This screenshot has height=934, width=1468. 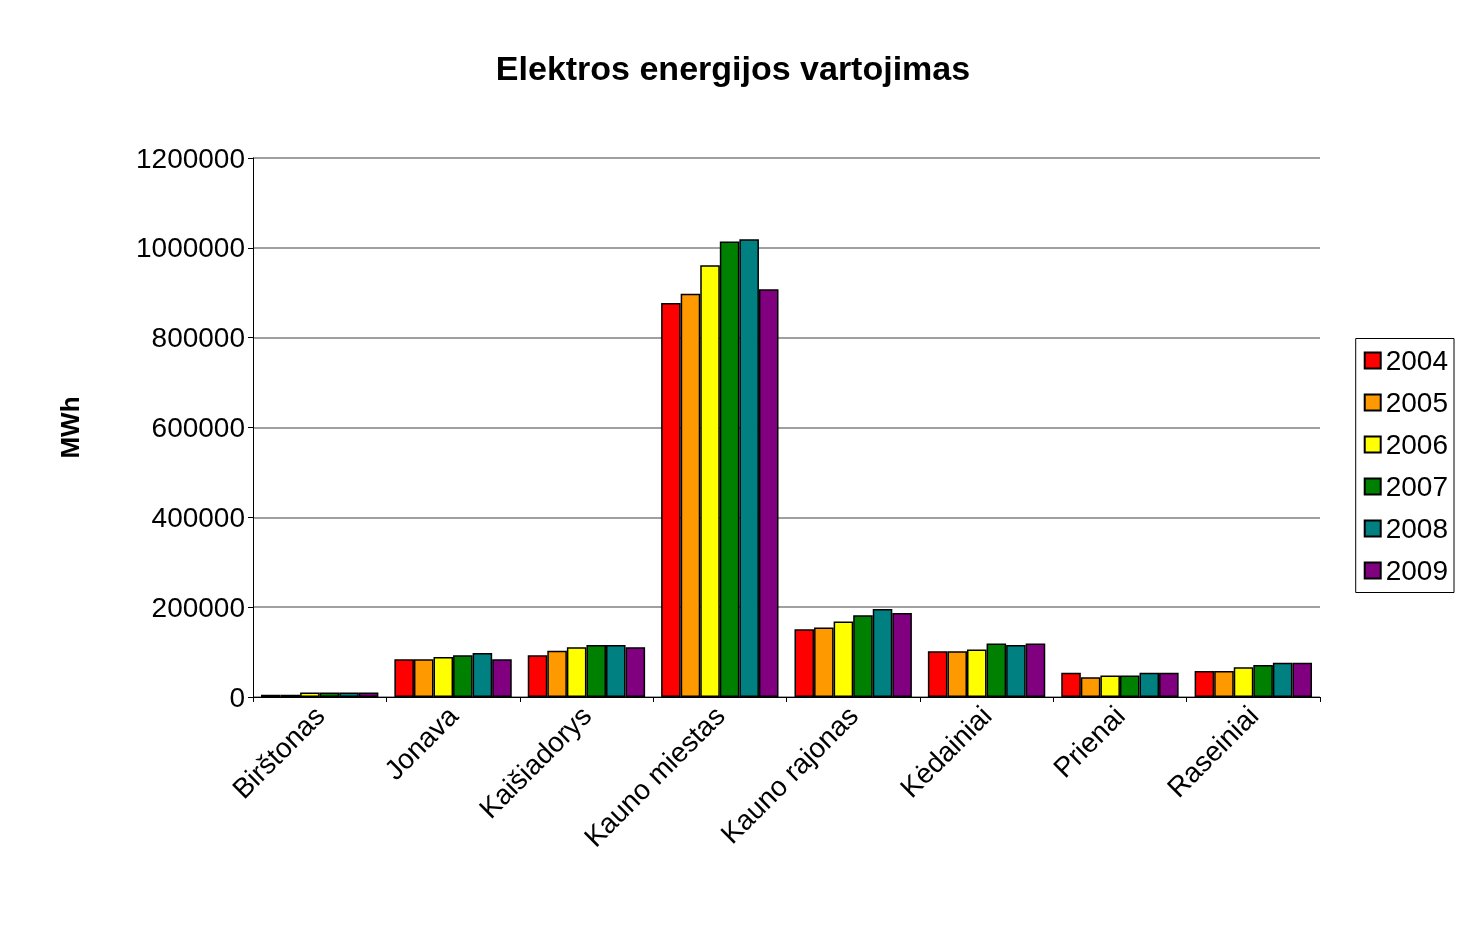 What do you see at coordinates (1417, 444) in the screenshot?
I see `legend-label: 2006` at bounding box center [1417, 444].